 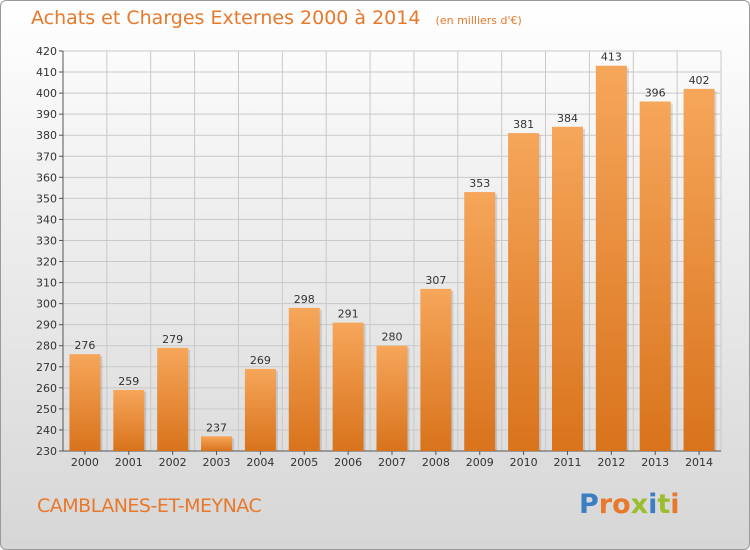 I want to click on bar-2012, so click(x=611, y=258).